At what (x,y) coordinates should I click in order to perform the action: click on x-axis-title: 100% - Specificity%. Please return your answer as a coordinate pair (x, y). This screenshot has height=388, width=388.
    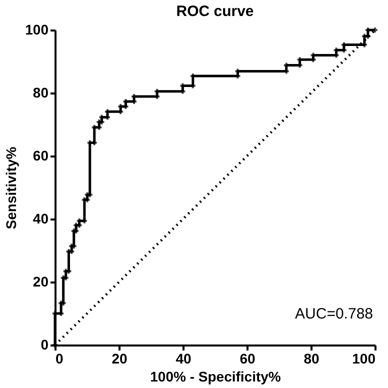
    Looking at the image, I should click on (216, 376).